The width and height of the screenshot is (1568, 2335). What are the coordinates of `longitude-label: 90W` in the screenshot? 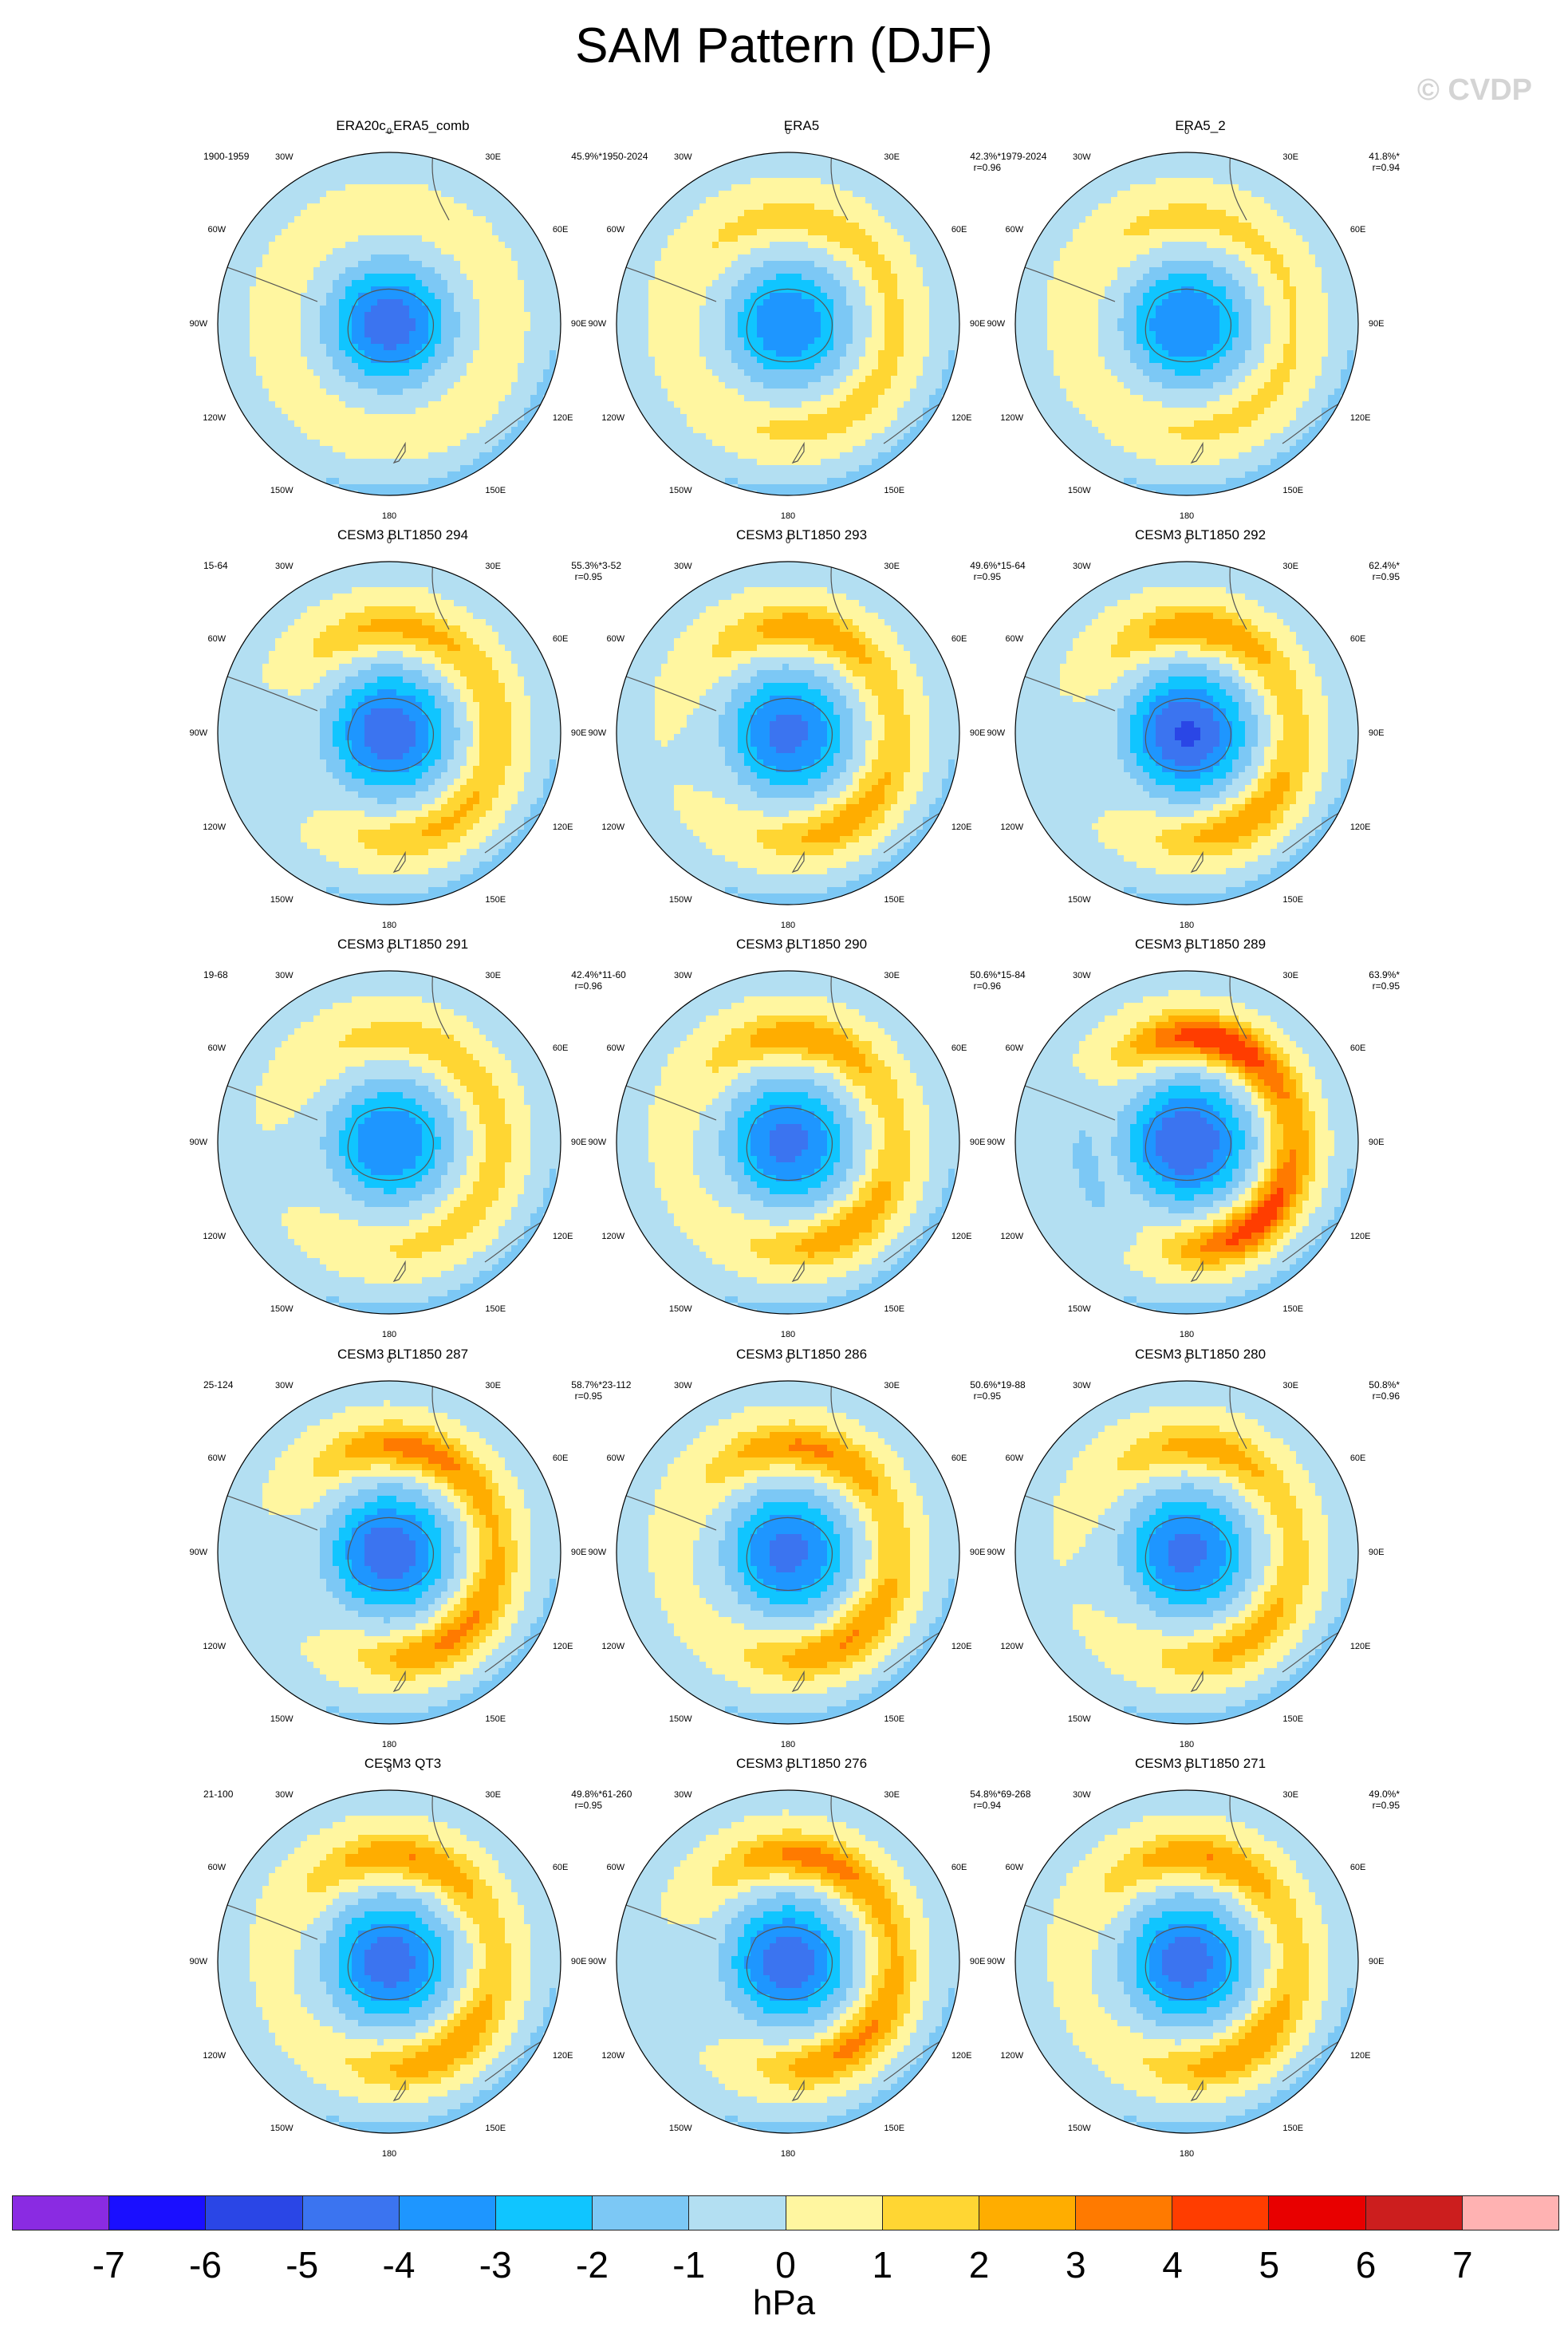 It's located at (597, 324).